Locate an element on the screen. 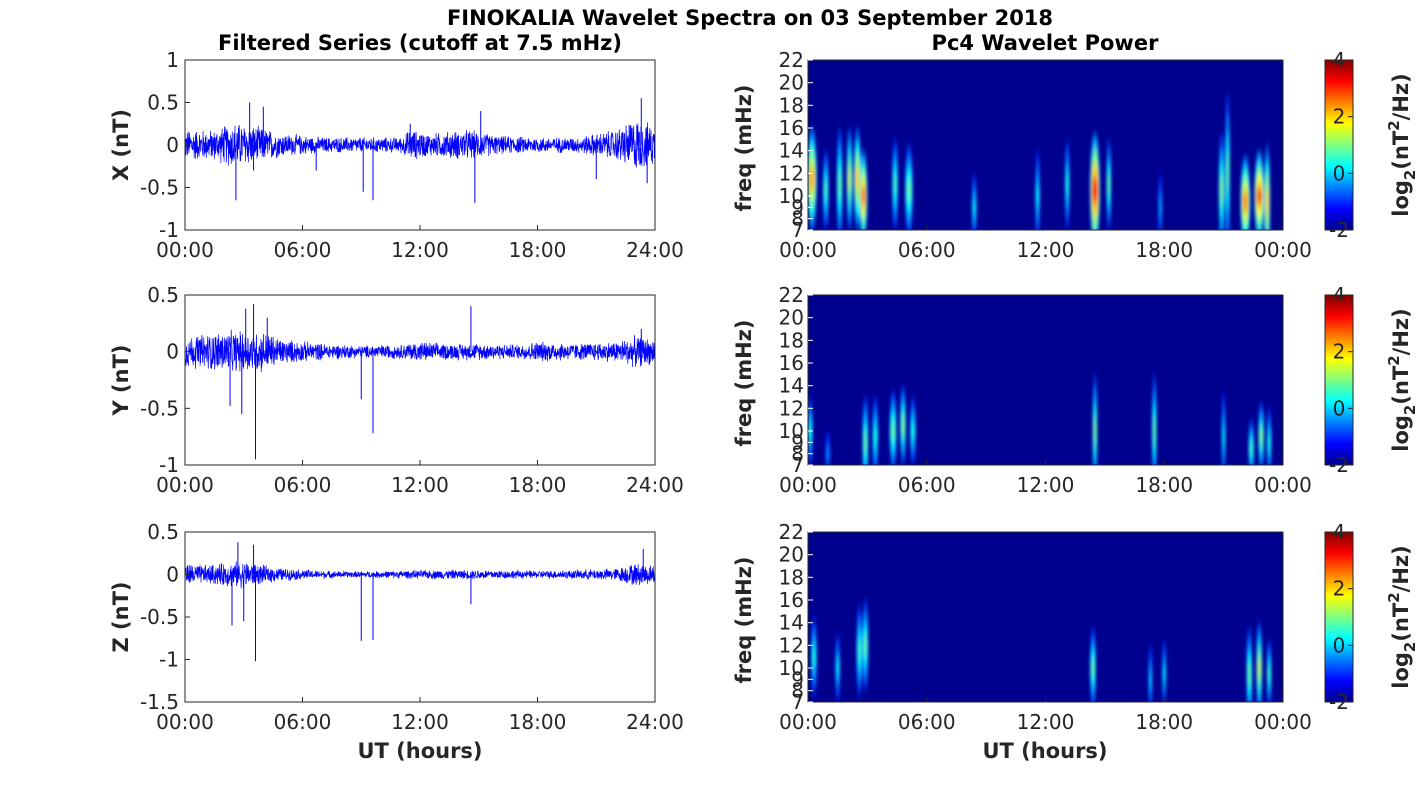 The image size is (1418, 788). y-series-xtick-label: 12:00 is located at coordinates (420, 485).